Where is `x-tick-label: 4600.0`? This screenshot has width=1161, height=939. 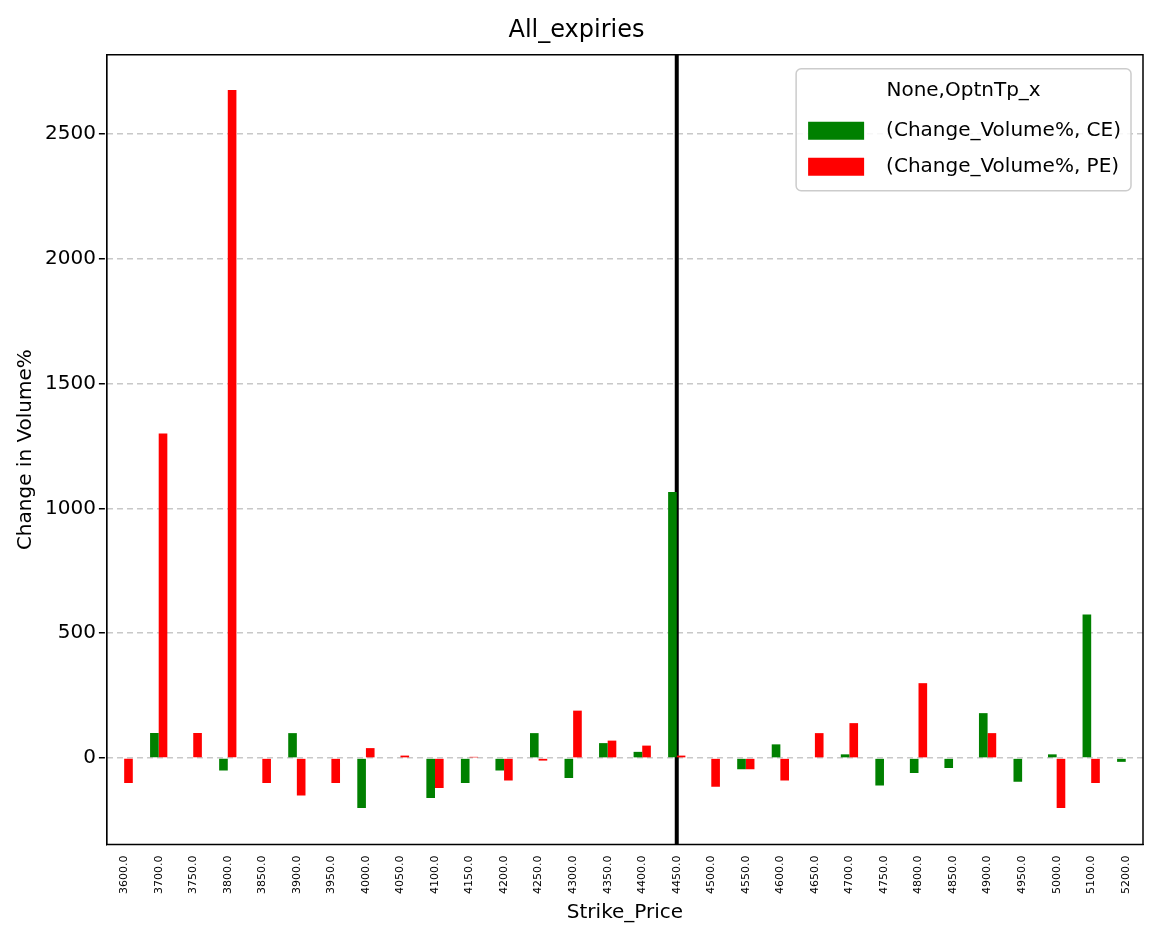 x-tick-label: 4600.0 is located at coordinates (780, 875).